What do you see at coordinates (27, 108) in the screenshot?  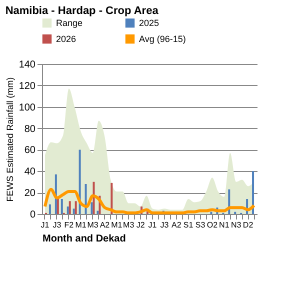 I see `y-tick-label: 100` at bounding box center [27, 108].